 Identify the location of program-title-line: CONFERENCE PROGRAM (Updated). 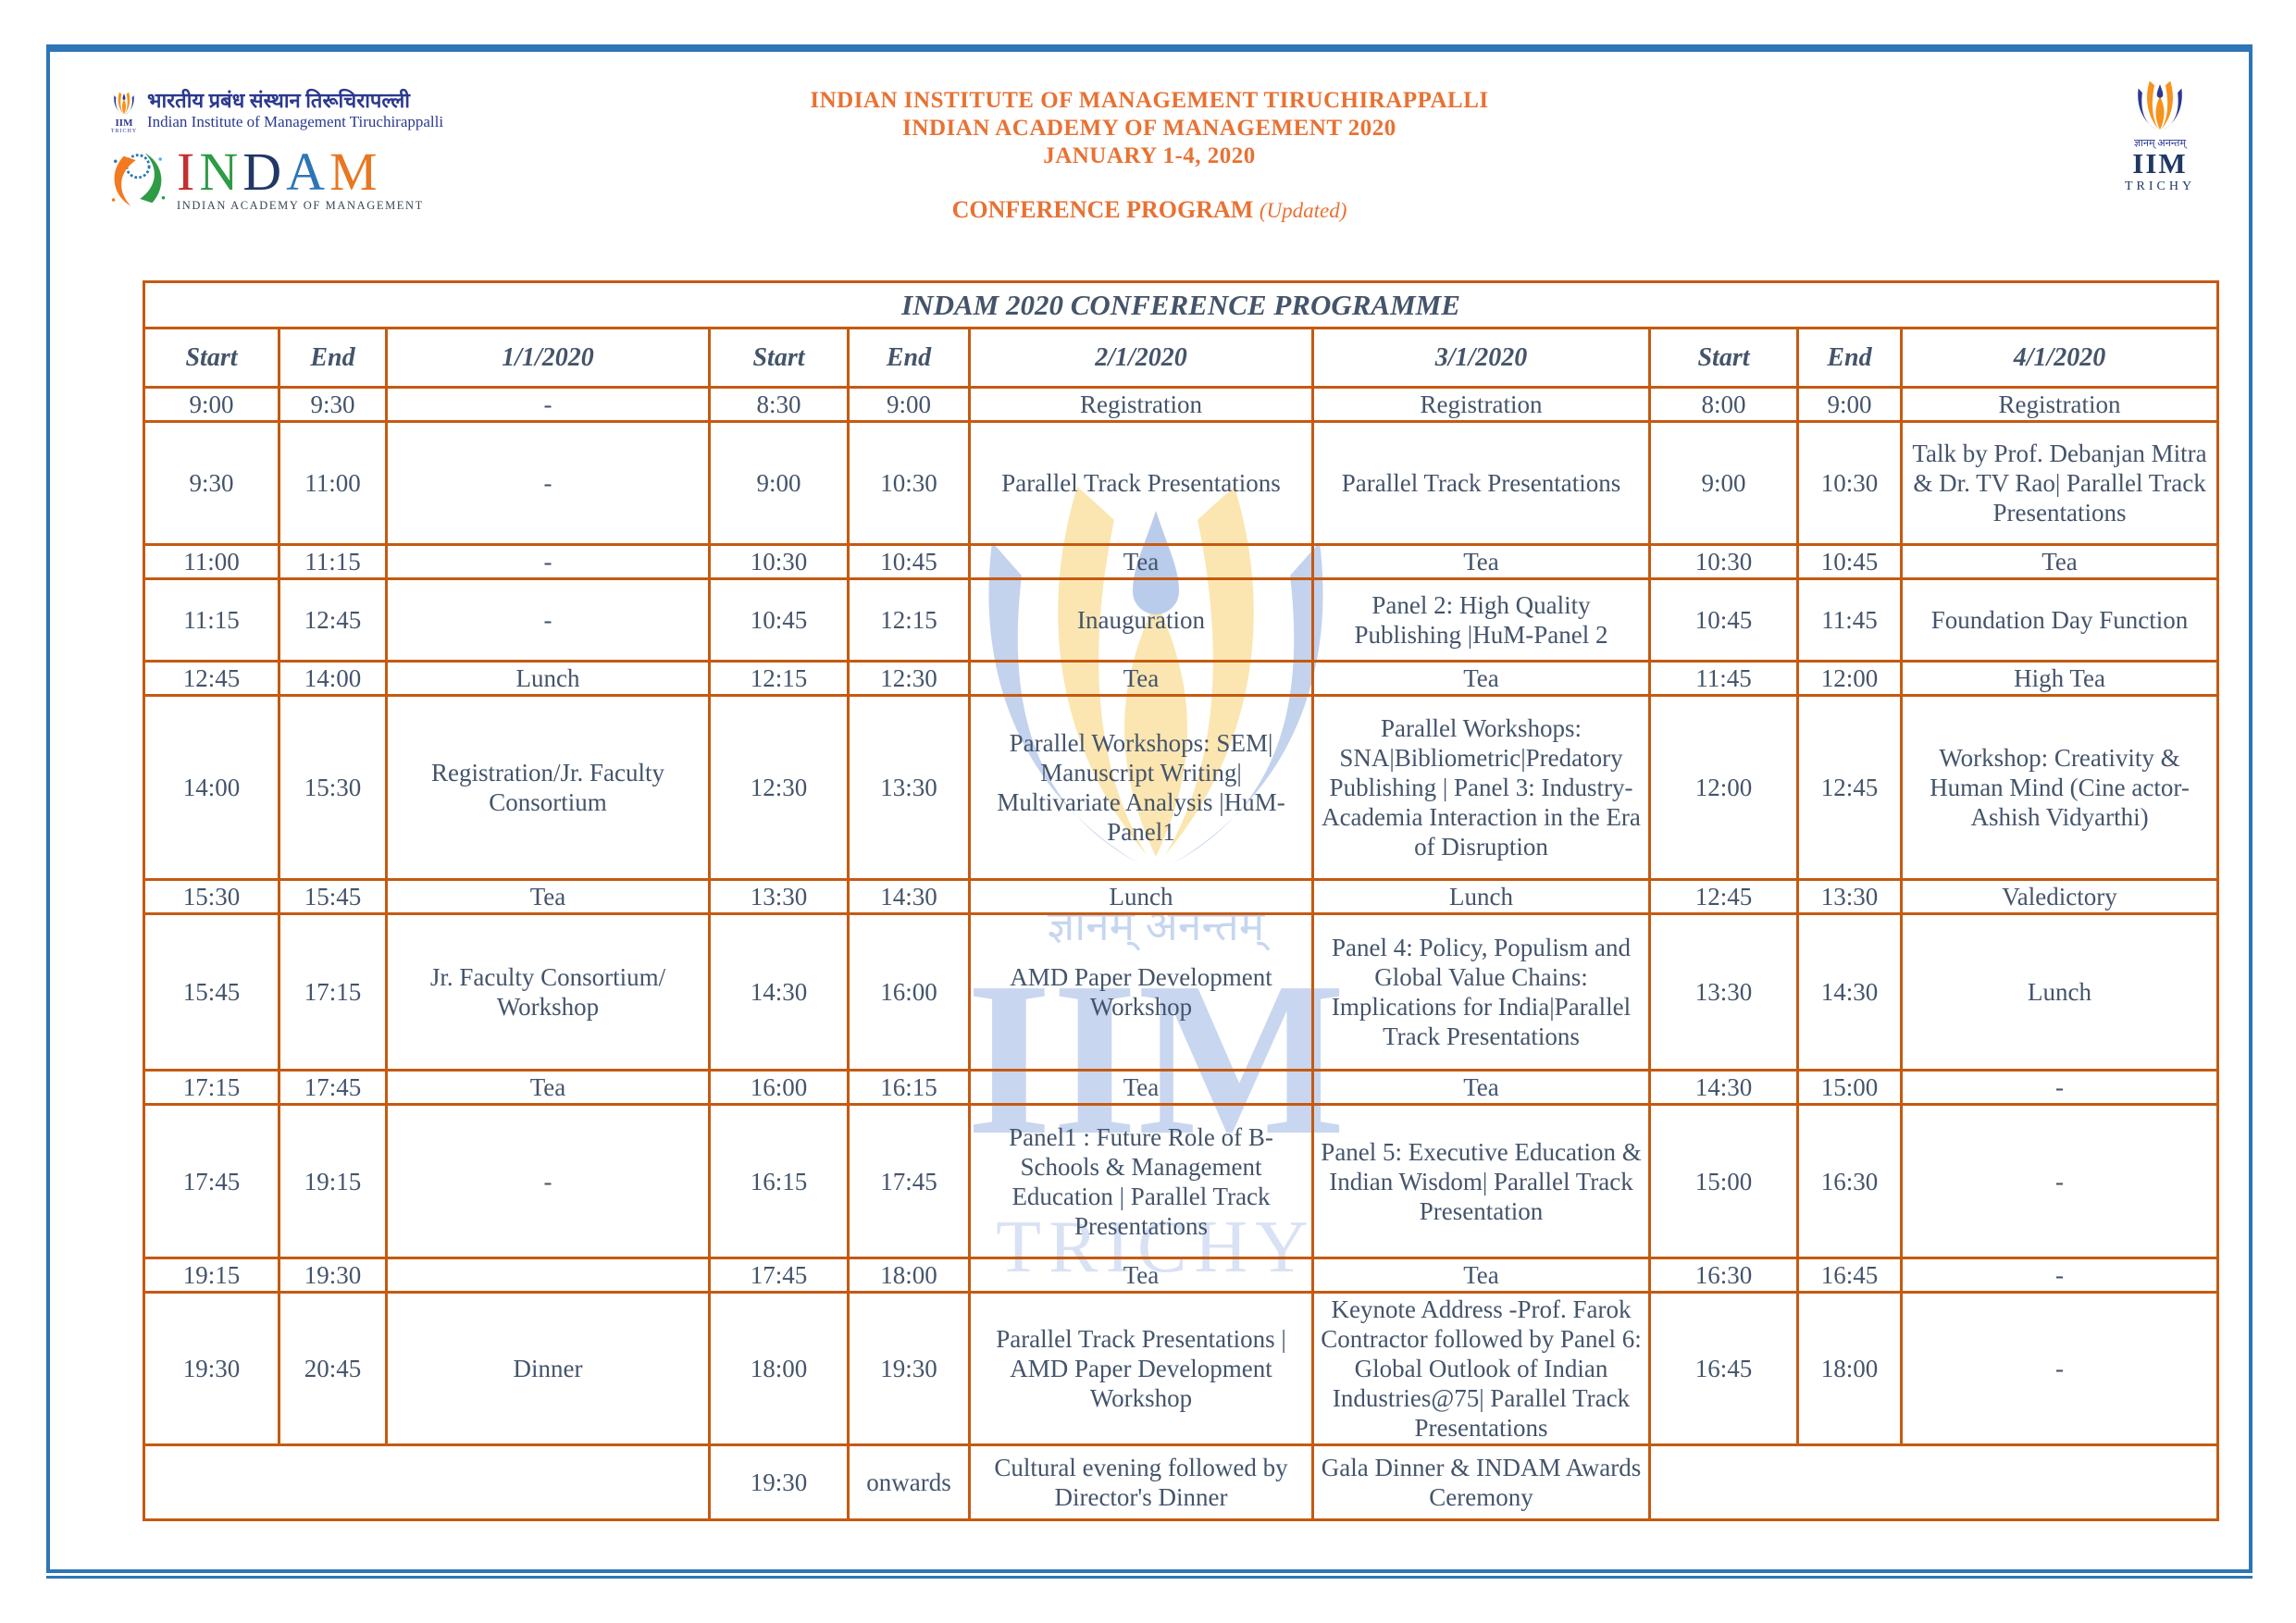
(1150, 210).